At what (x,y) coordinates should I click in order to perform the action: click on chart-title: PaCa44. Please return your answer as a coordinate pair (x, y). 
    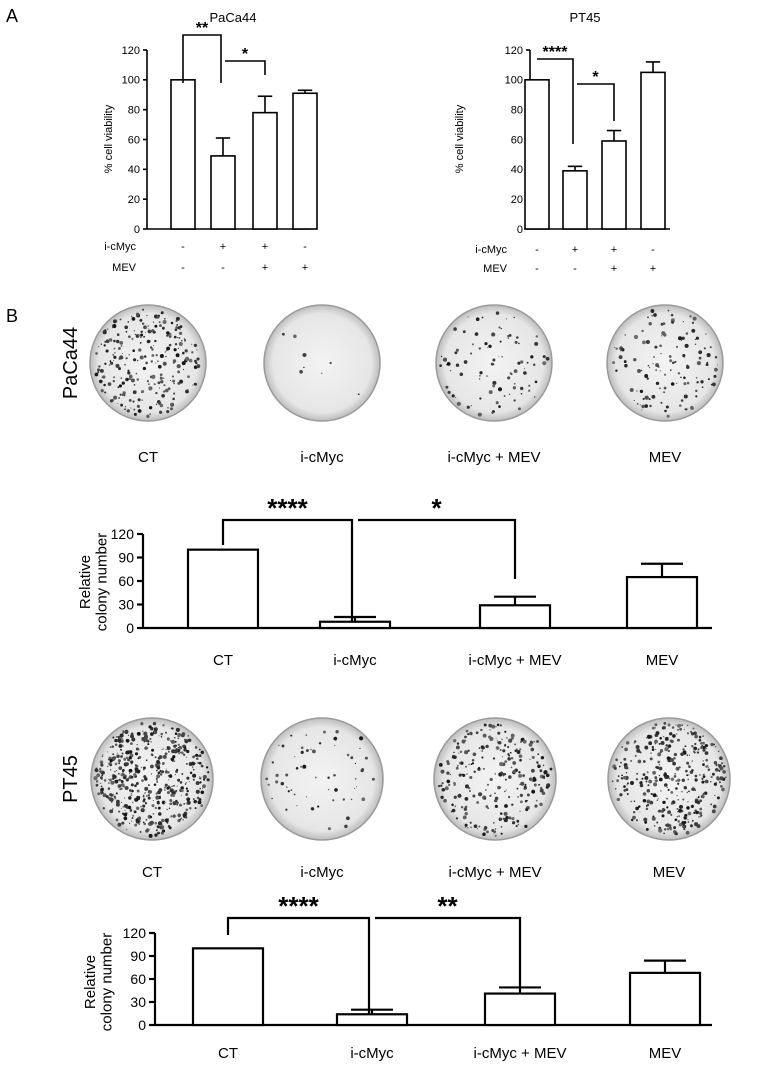
    Looking at the image, I should click on (233, 17).